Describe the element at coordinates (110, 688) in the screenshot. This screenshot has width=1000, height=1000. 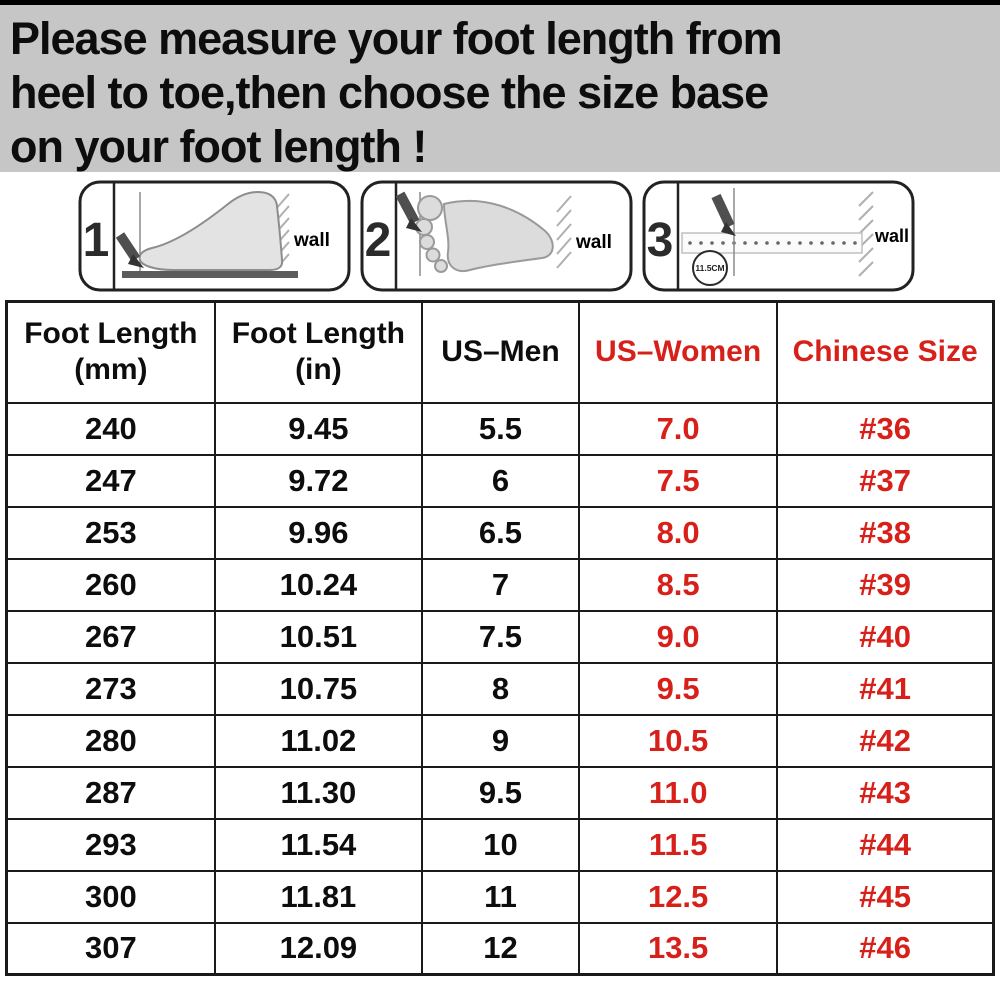
I see `size-cell: 273` at that location.